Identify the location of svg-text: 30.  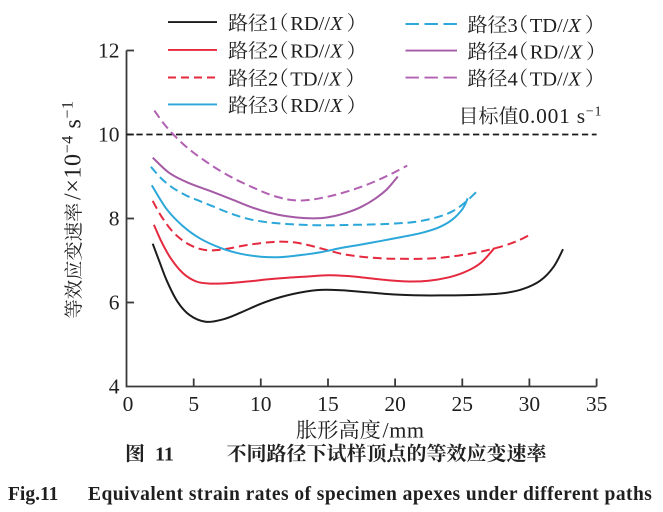
(530, 404).